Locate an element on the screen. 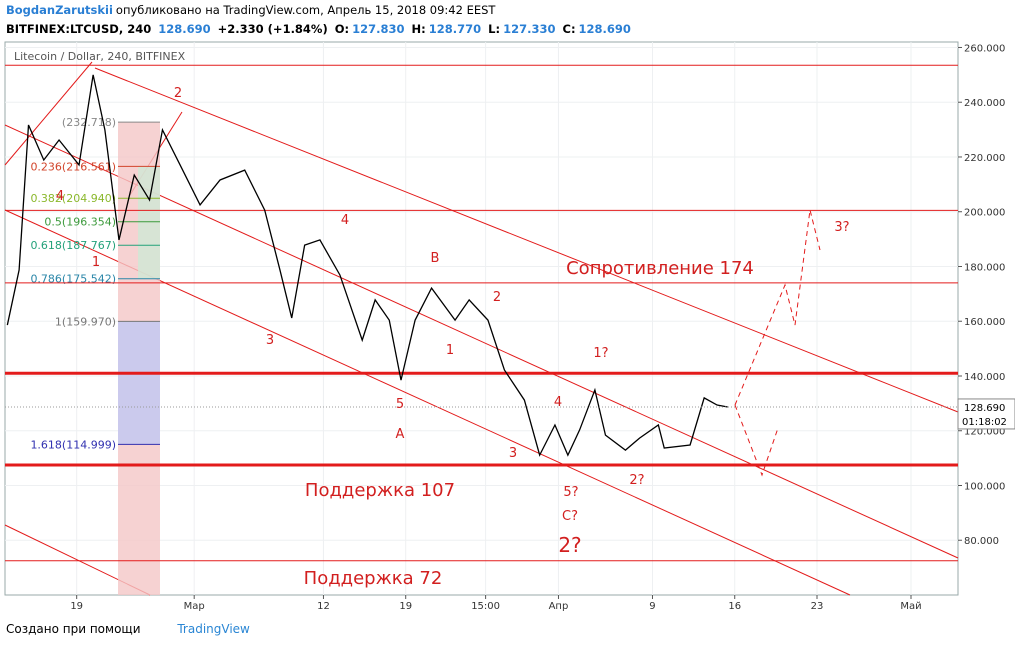 The image size is (1015, 649). y-tick-label: 220.000 is located at coordinates (984, 158).